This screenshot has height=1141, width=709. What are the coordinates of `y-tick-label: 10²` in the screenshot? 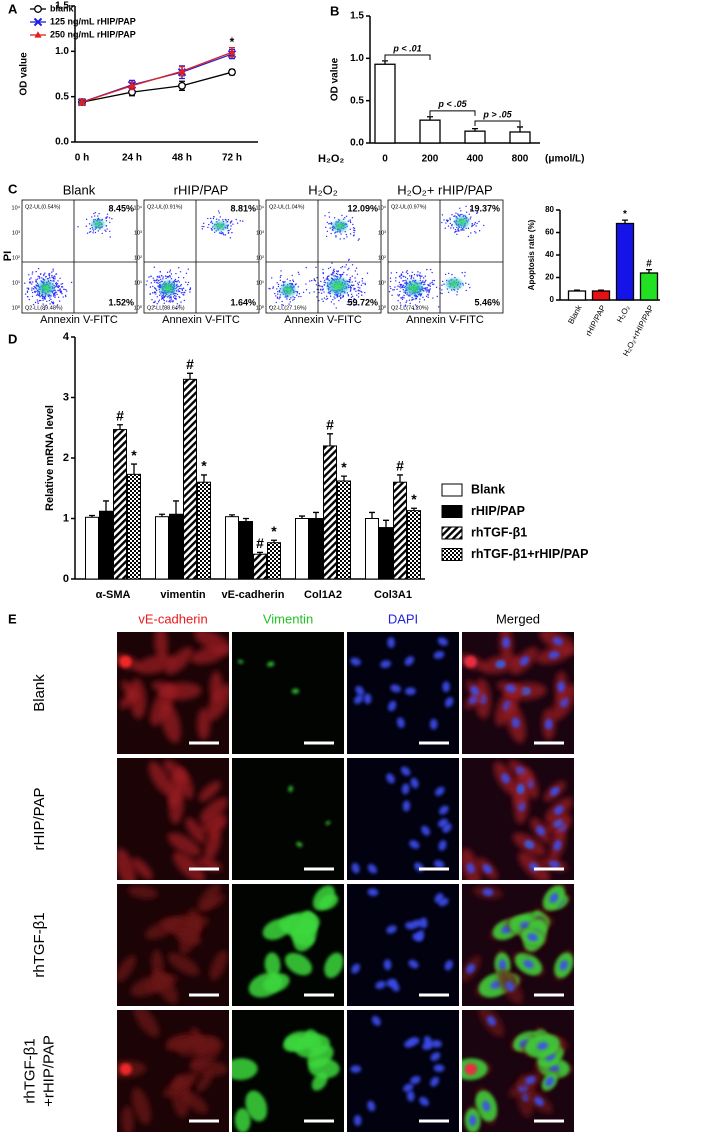 It's located at (260, 258).